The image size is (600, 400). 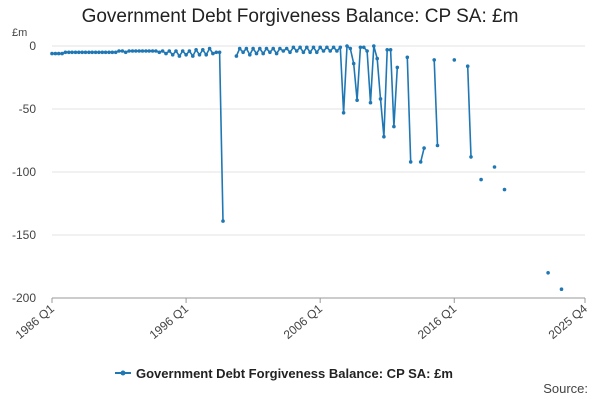 I want to click on y-tick-label: -200, so click(x=24, y=298).